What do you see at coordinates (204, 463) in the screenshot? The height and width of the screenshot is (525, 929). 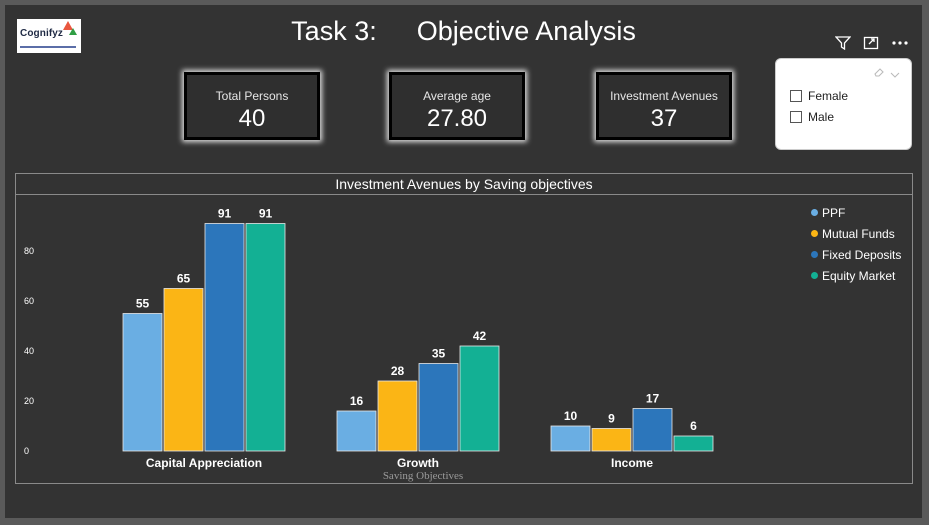 I see `x-category-label: Capital Appreciation` at bounding box center [204, 463].